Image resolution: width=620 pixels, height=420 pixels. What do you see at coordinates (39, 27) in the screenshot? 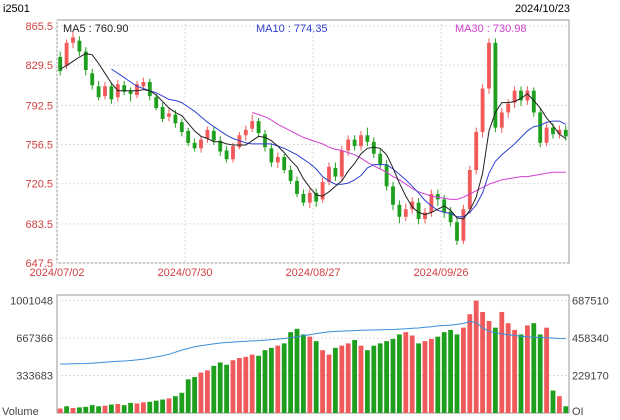
I see `price-tick-label: 865.5` at bounding box center [39, 27].